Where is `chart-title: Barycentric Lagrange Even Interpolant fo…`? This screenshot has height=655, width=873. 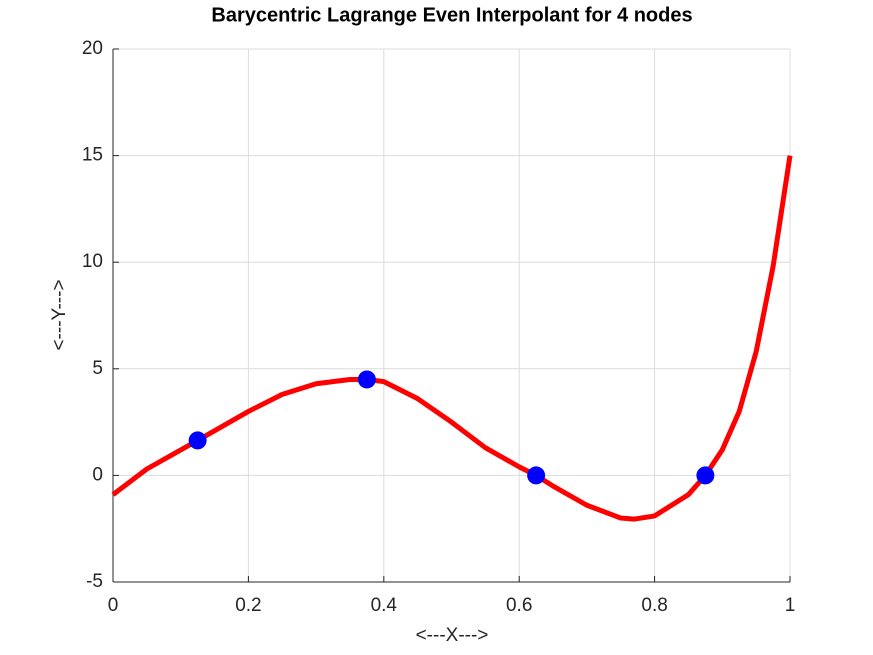
chart-title: Barycentric Lagrange Even Interpolant fo… is located at coordinates (451, 15).